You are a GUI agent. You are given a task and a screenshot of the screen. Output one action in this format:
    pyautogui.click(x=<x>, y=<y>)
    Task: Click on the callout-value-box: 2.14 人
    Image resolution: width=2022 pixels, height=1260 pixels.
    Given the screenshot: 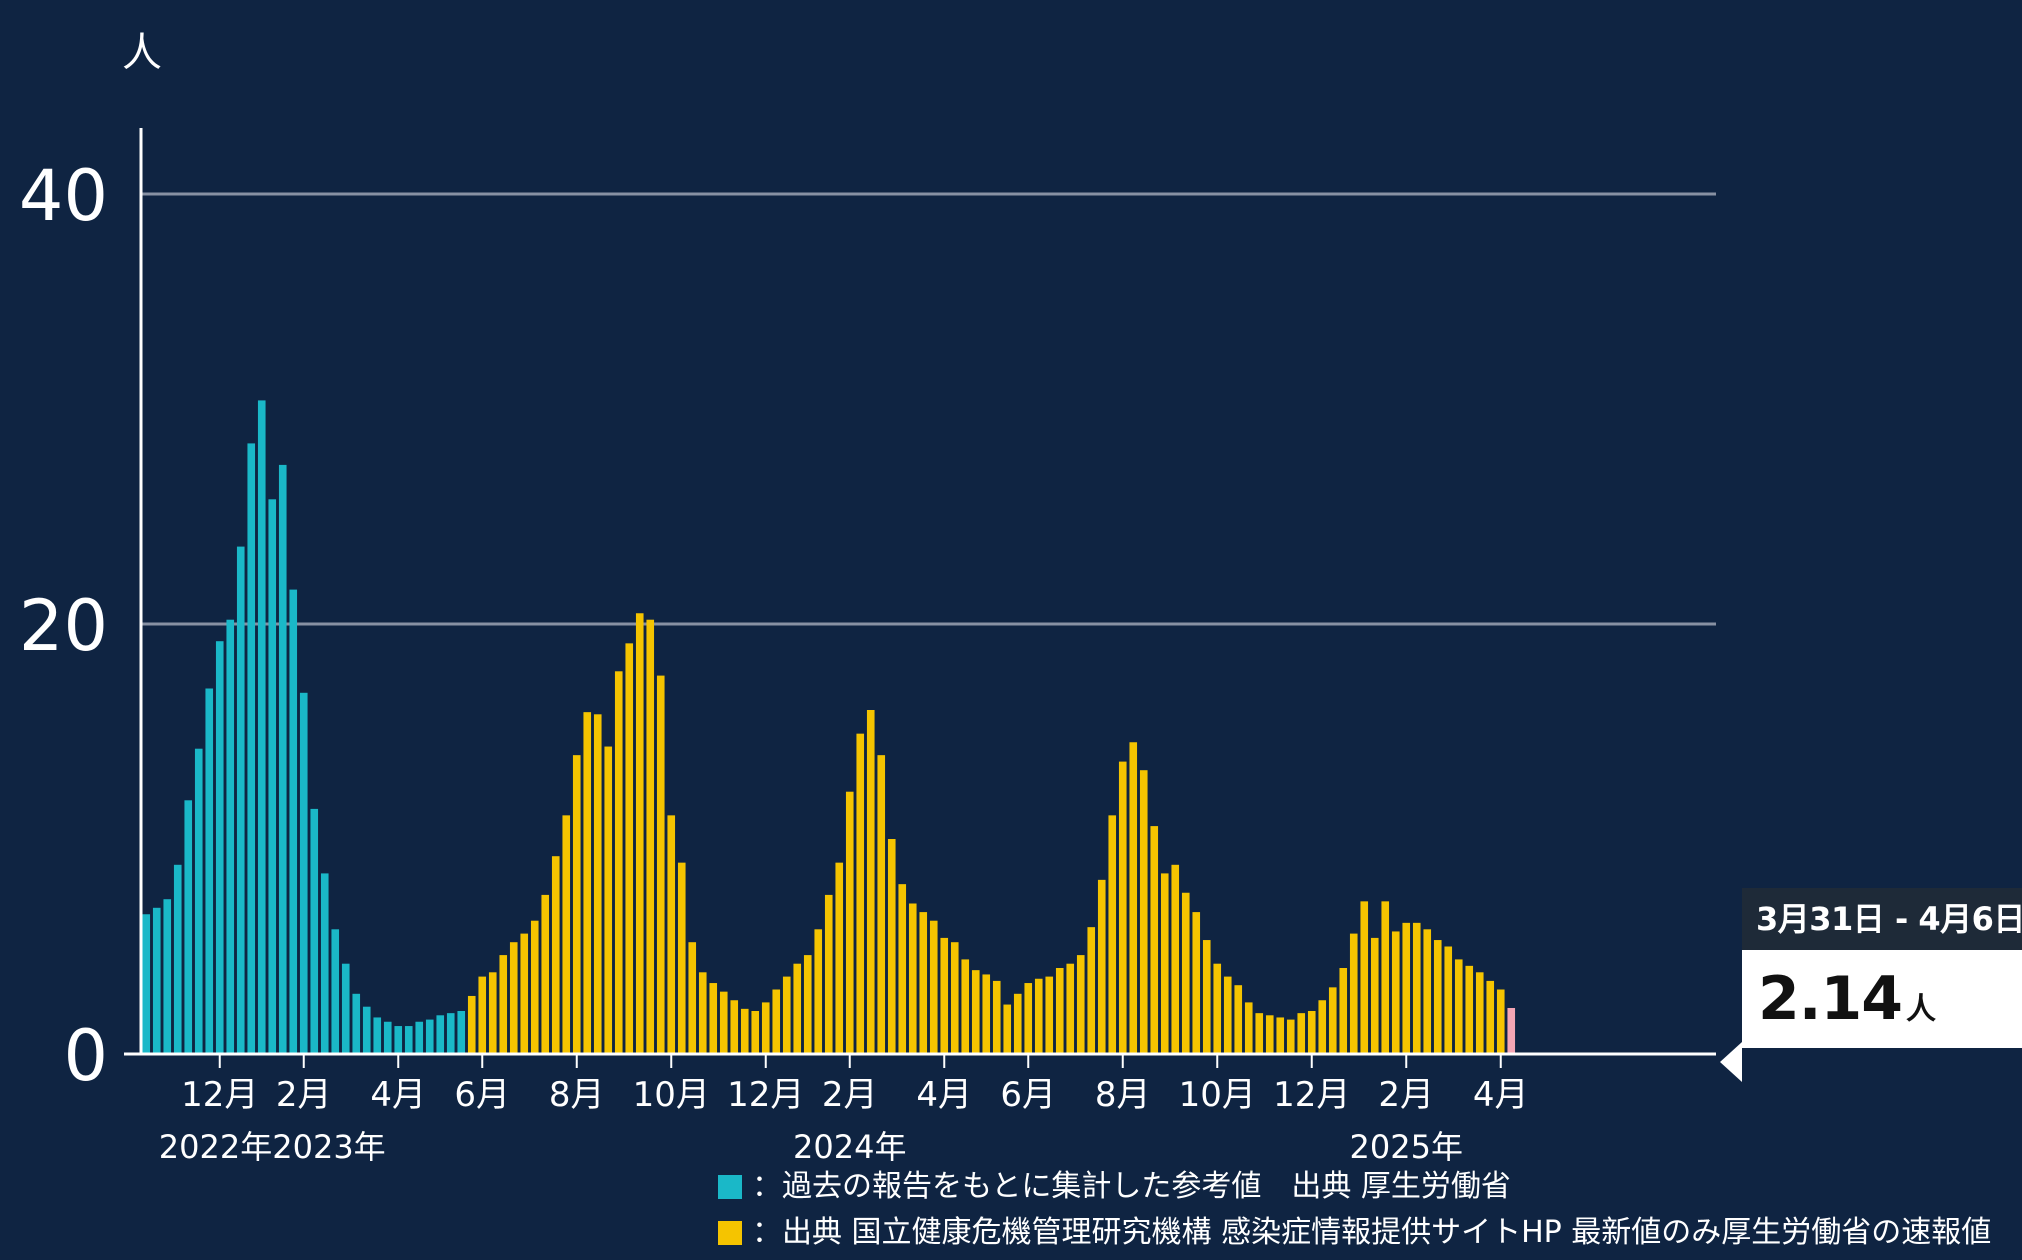 What is the action you would take?
    pyautogui.click(x=1871, y=1016)
    